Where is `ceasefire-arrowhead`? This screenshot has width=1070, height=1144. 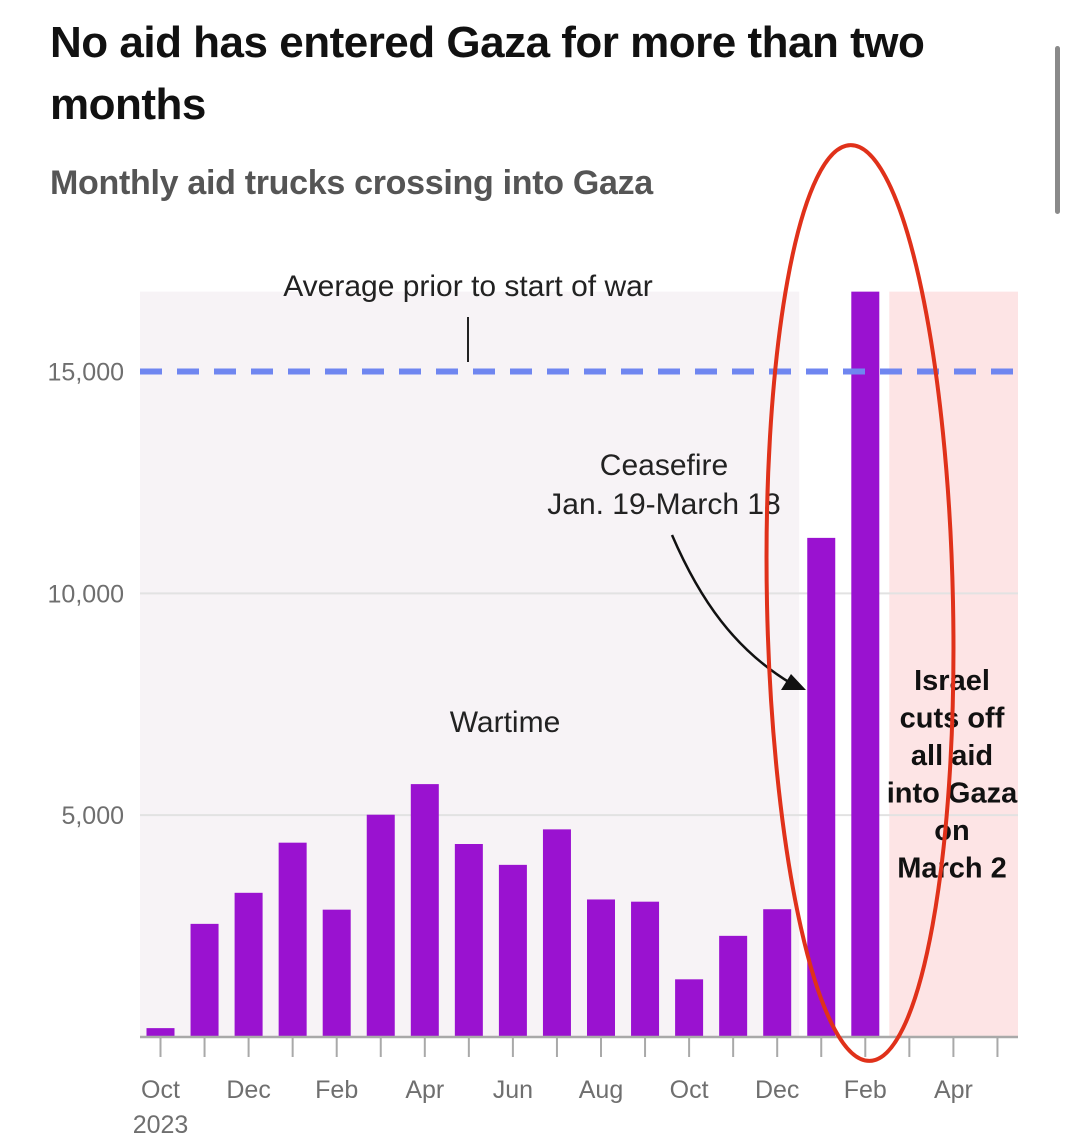
ceasefire-arrowhead is located at coordinates (793, 682).